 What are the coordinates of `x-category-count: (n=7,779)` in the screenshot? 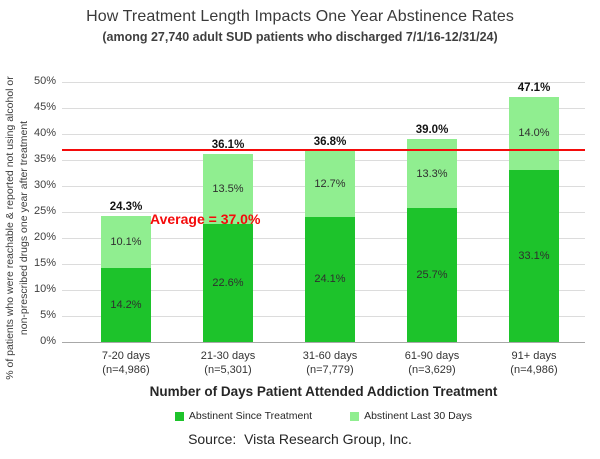 It's located at (330, 369).